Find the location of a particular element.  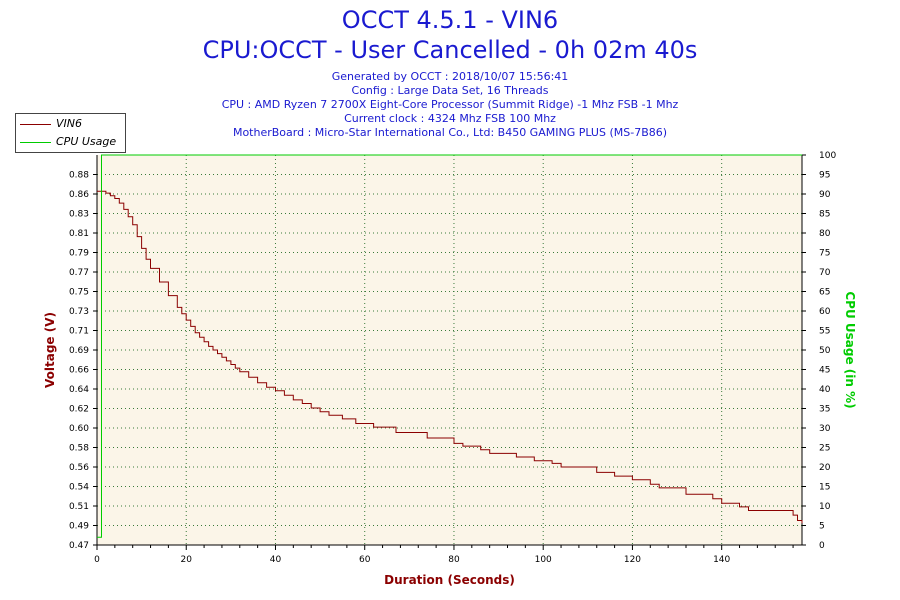

y-tick-label: 0.60 is located at coordinates (79, 429).